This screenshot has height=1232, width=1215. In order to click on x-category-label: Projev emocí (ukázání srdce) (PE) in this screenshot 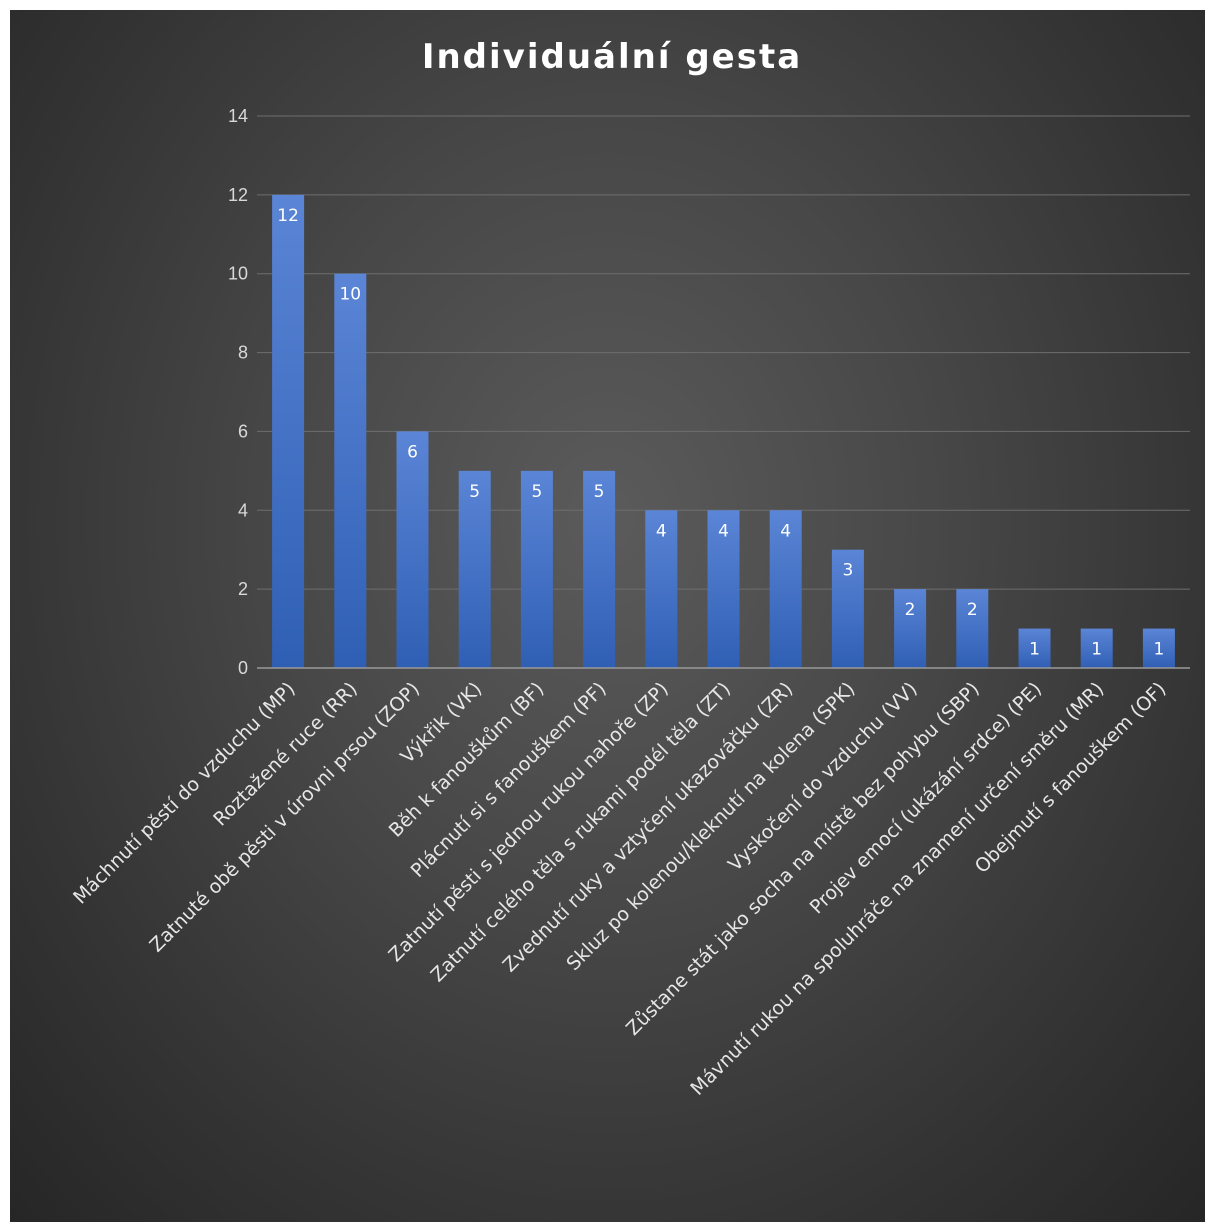, I will do `click(926, 798)`.